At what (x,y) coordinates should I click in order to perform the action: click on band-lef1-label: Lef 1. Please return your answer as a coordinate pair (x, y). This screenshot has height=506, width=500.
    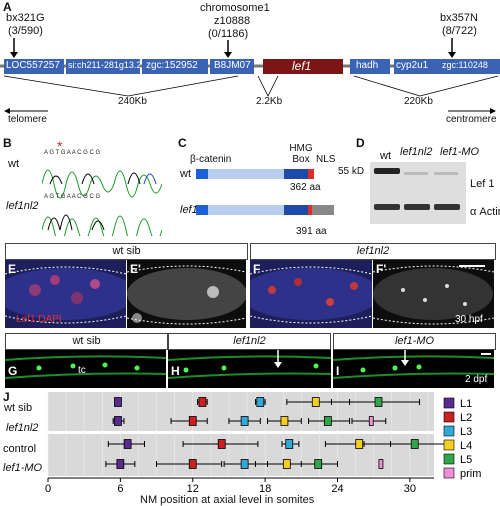
    Looking at the image, I should click on (482, 184).